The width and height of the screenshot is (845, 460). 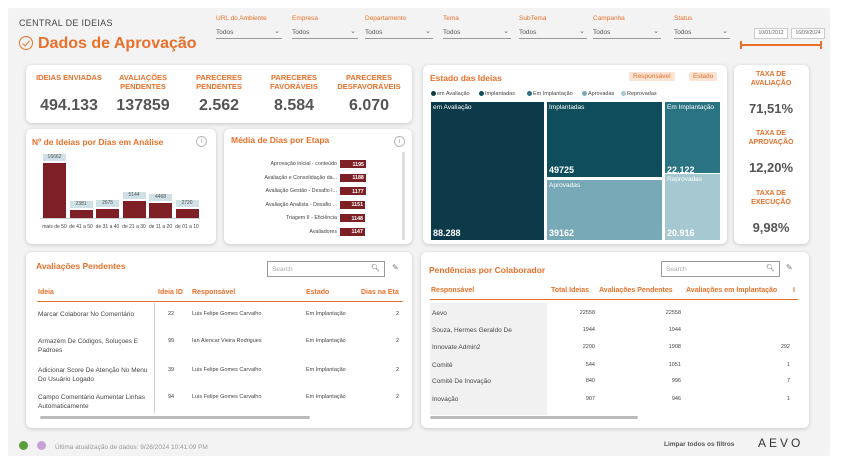 What do you see at coordinates (357, 205) in the screenshot?
I see `data-label: 1151` at bounding box center [357, 205].